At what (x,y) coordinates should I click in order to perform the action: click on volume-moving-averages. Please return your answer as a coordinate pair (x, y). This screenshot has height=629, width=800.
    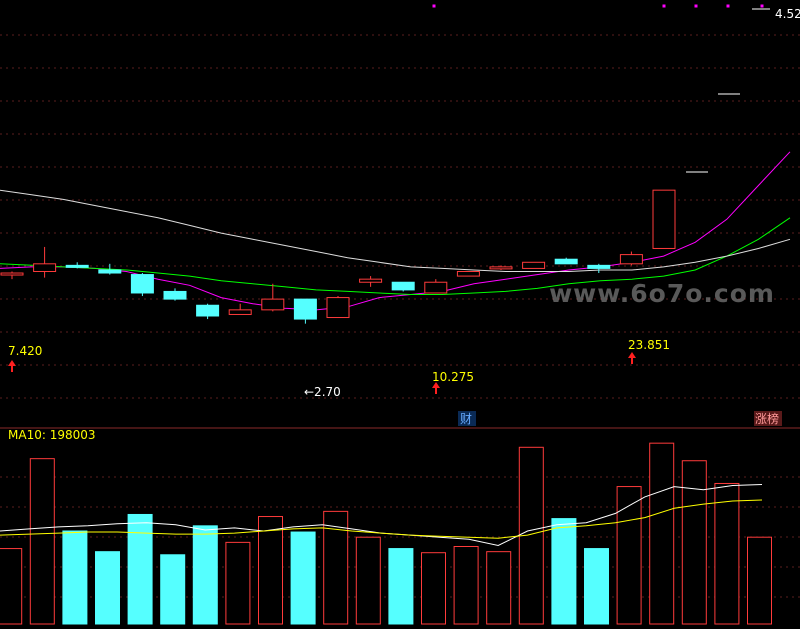
    Looking at the image, I should click on (381, 515).